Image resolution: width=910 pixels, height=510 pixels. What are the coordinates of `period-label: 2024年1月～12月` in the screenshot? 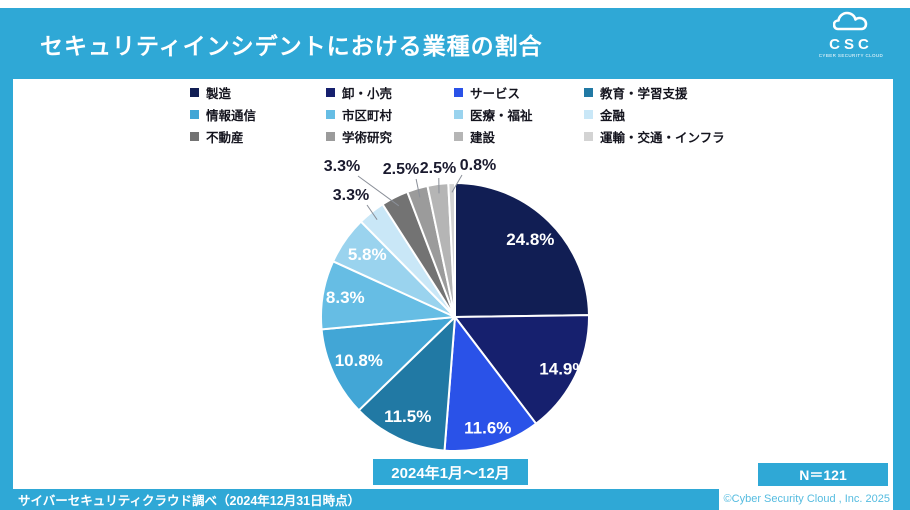 It's located at (450, 473).